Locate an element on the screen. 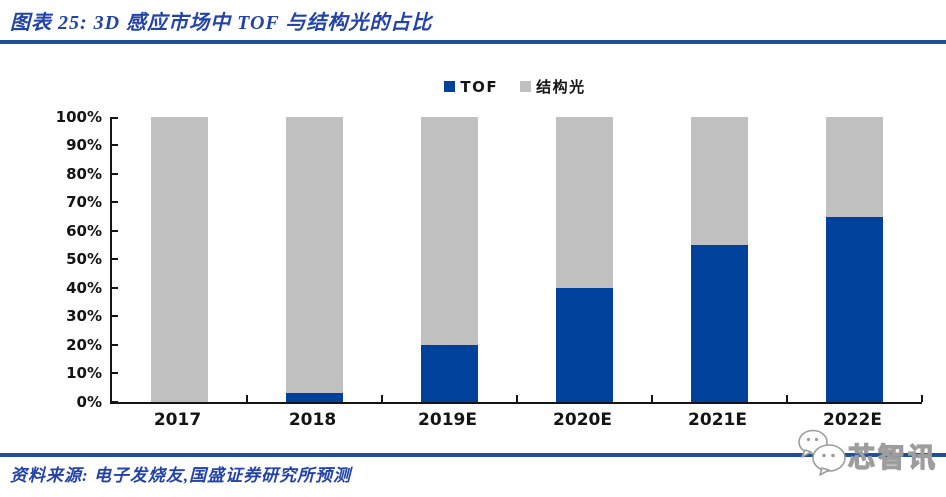 Image resolution: width=946 pixels, height=497 pixels. x-category-label-2017: 2017 is located at coordinates (177, 420).